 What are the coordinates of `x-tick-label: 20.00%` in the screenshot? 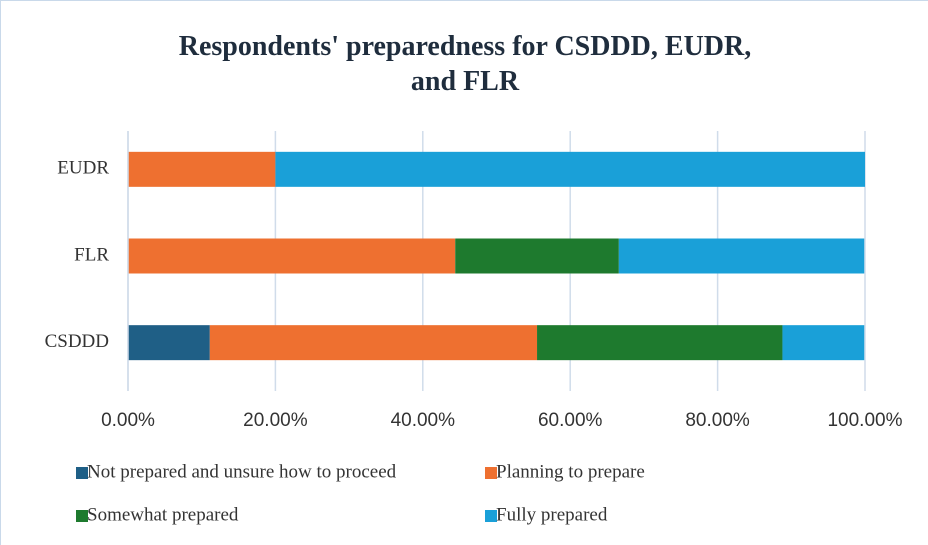 It's located at (275, 420).